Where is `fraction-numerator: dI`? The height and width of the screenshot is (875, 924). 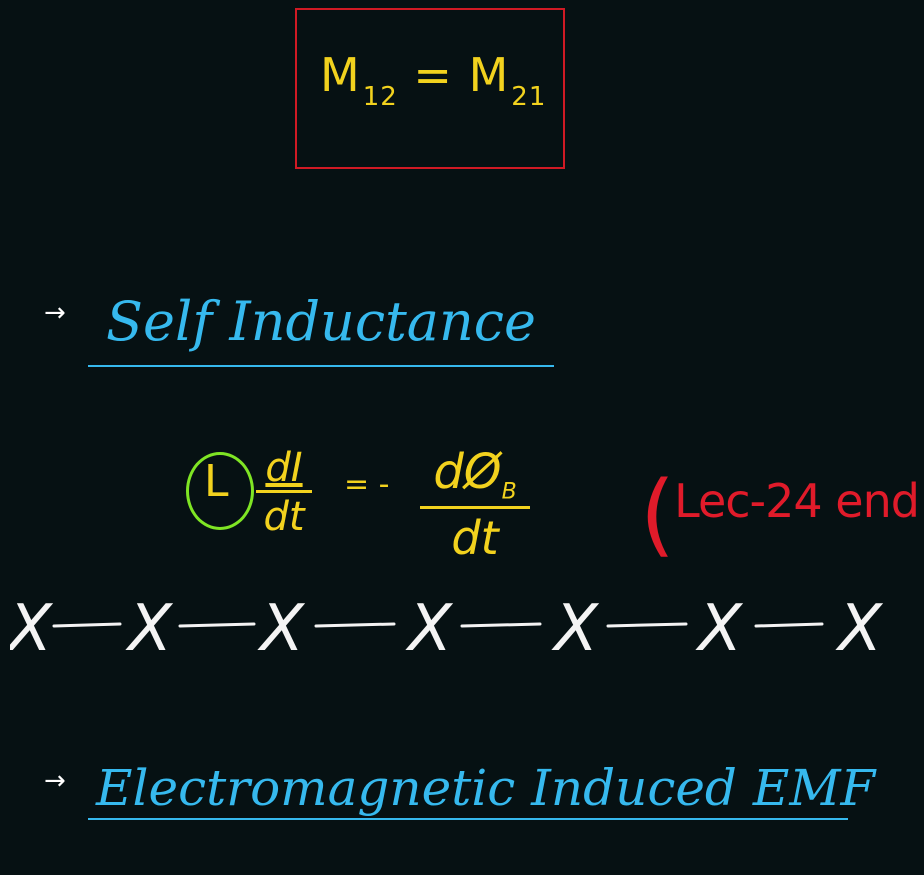
fraction-numerator: dI is located at coordinates (284, 468).